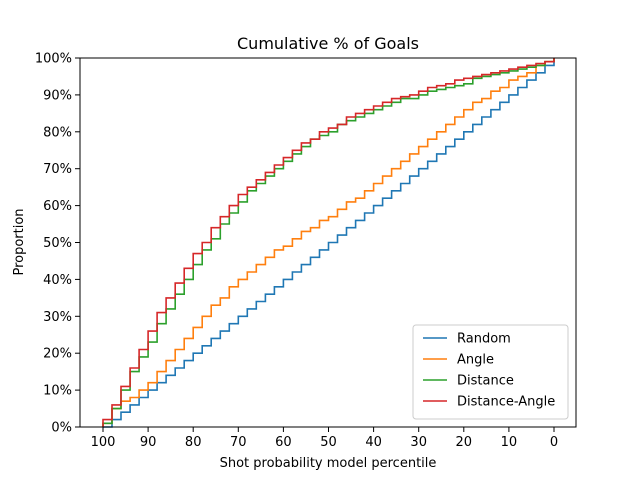  Describe the element at coordinates (283, 442) in the screenshot. I see `x-tick-label: 60` at that location.